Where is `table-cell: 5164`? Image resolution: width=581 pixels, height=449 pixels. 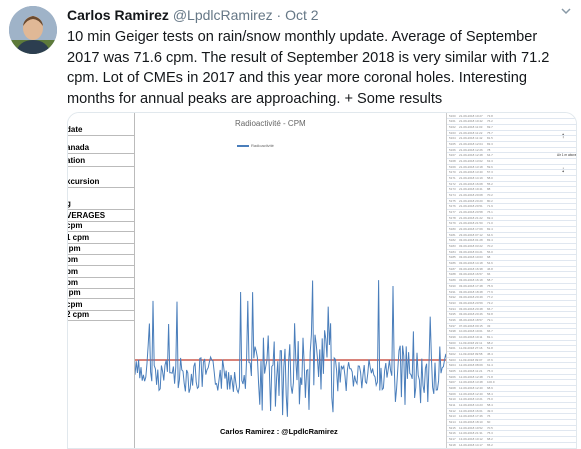
table-cell: 5164 is located at coordinates (452, 138).